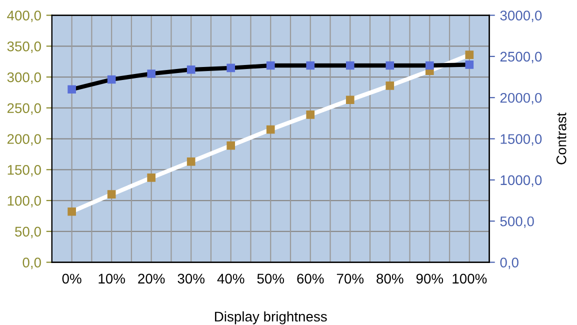 Image resolution: width=577 pixels, height=325 pixels. I want to click on x-tick-label: 50%, so click(270, 279).